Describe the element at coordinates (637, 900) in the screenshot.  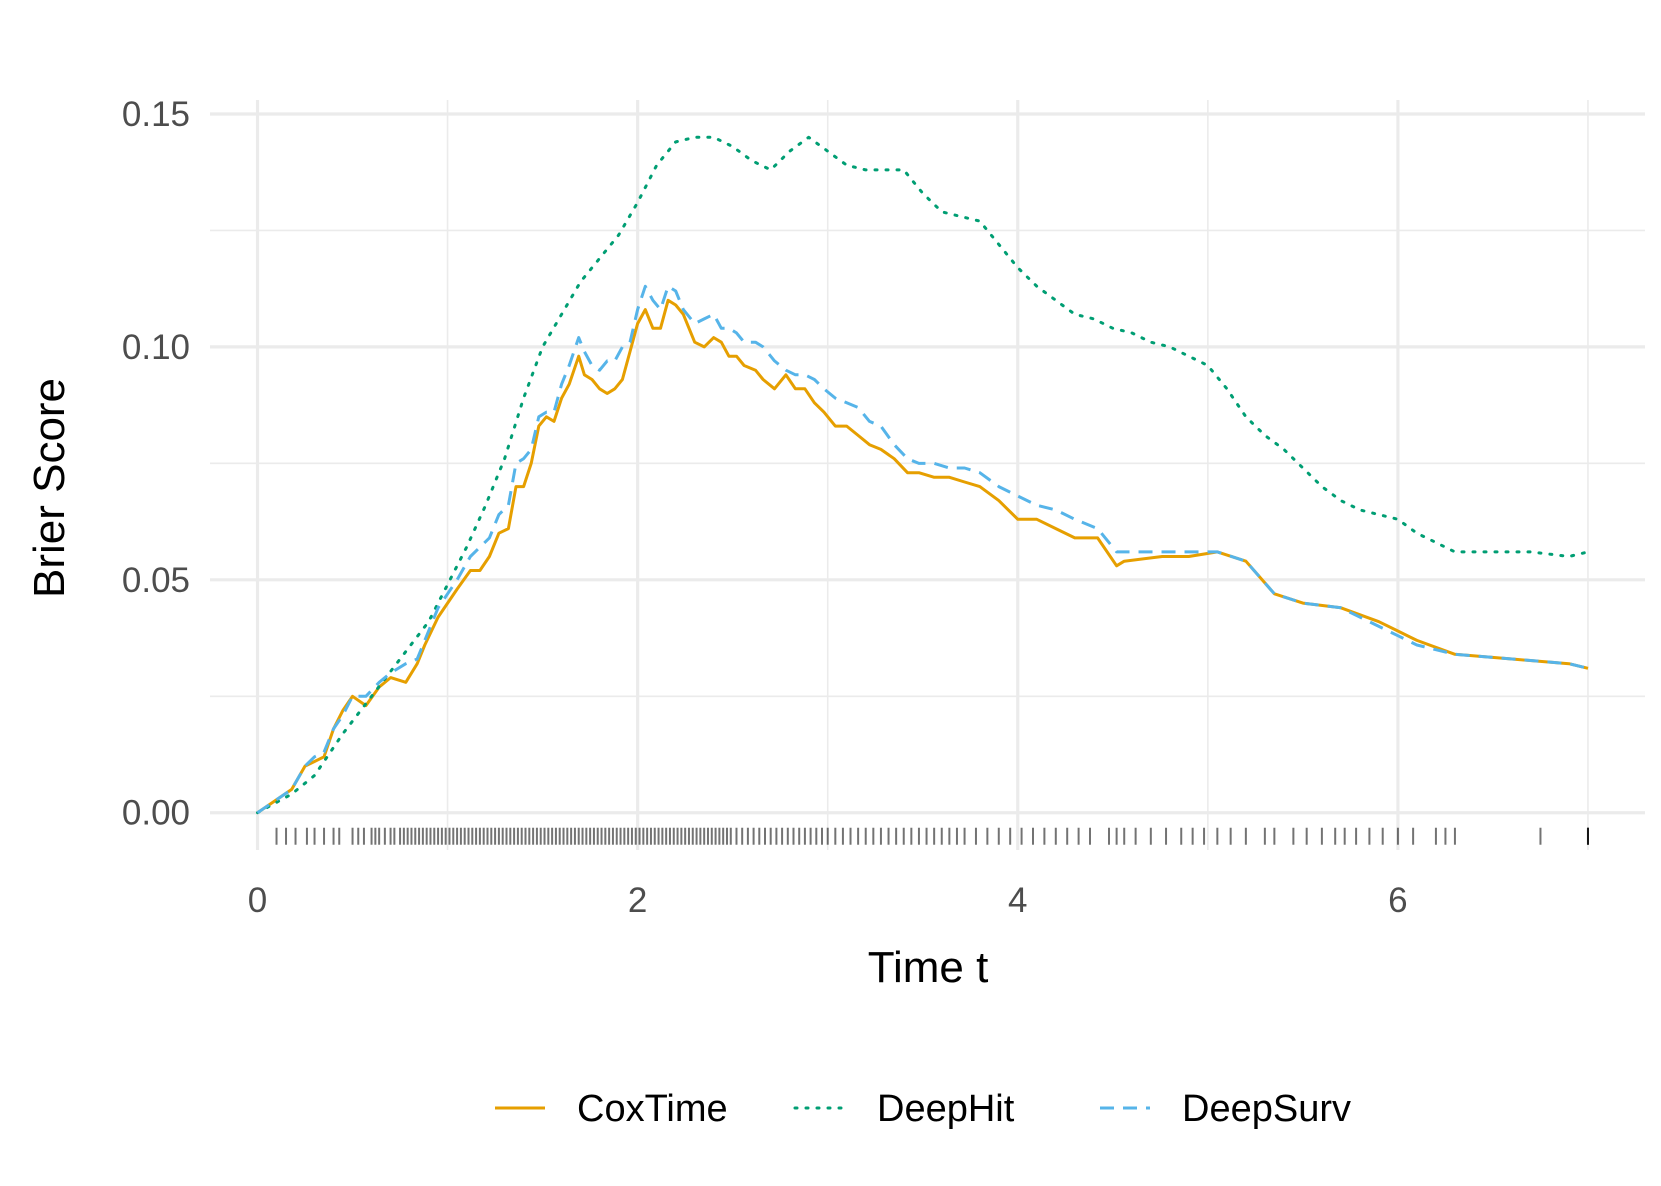
I see `x-tick-label: 2` at that location.